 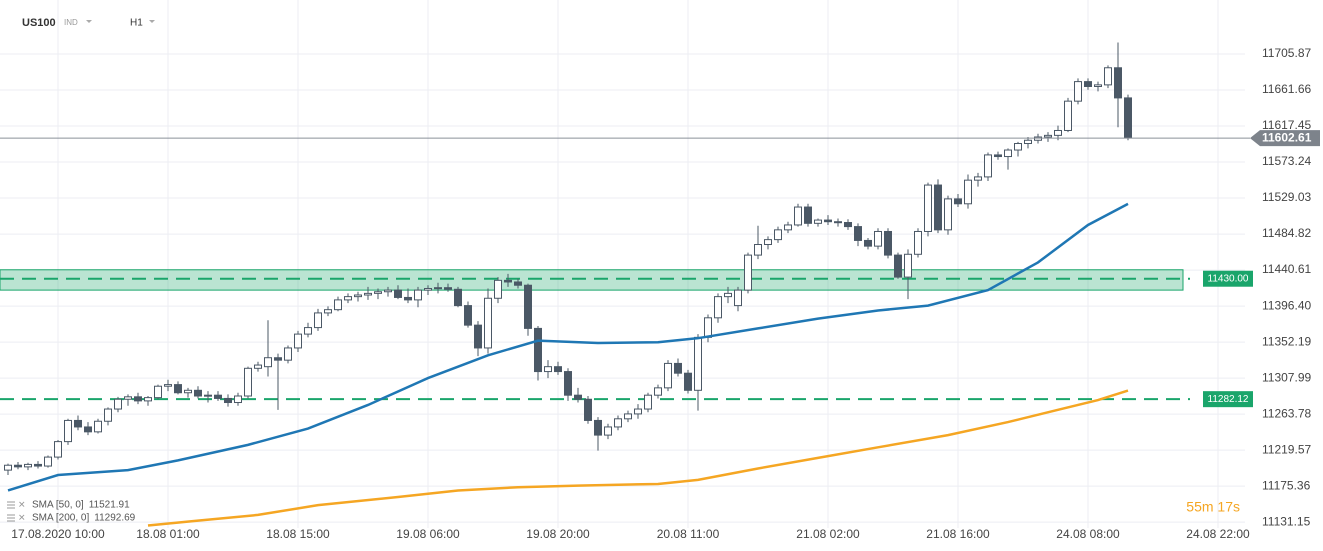 What do you see at coordinates (1213, 507) in the screenshot?
I see `countdown: 55m 17s` at bounding box center [1213, 507].